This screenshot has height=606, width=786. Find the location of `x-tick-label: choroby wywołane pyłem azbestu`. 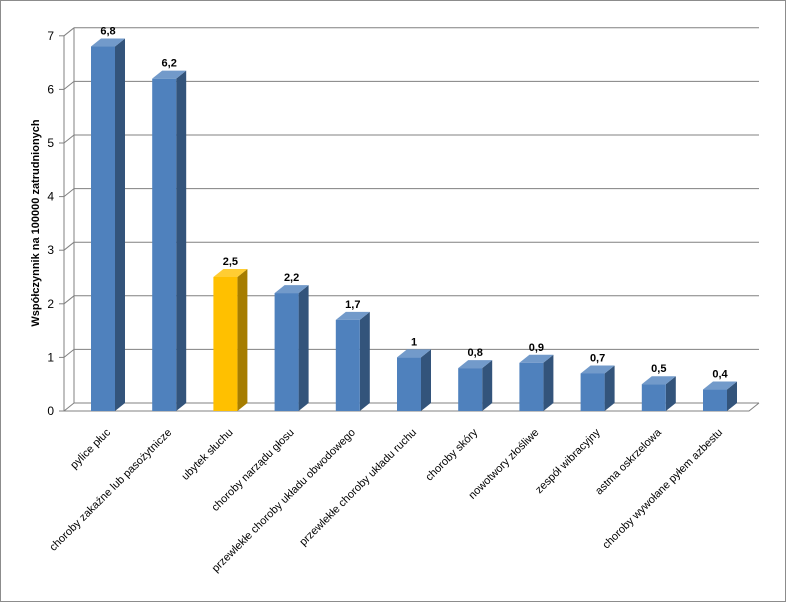

x-tick-label: choroby wywołane pyłem azbestu is located at coordinates (662, 489).